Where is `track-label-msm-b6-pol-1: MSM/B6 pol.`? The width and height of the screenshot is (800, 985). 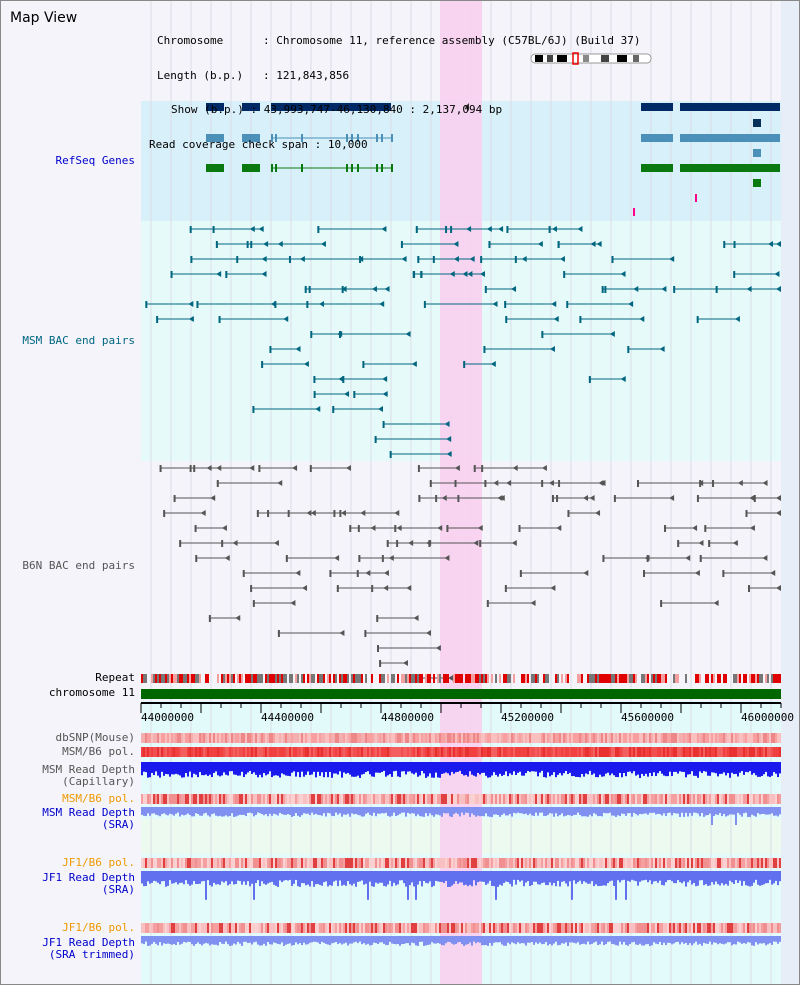 track-label-msm-b6-pol-1: MSM/B6 pol. is located at coordinates (98, 751).